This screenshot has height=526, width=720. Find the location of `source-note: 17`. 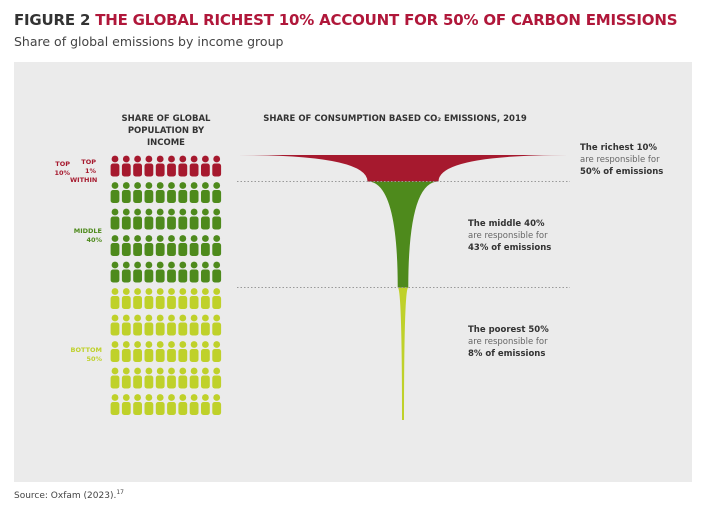

source-note: 17 is located at coordinates (120, 492).